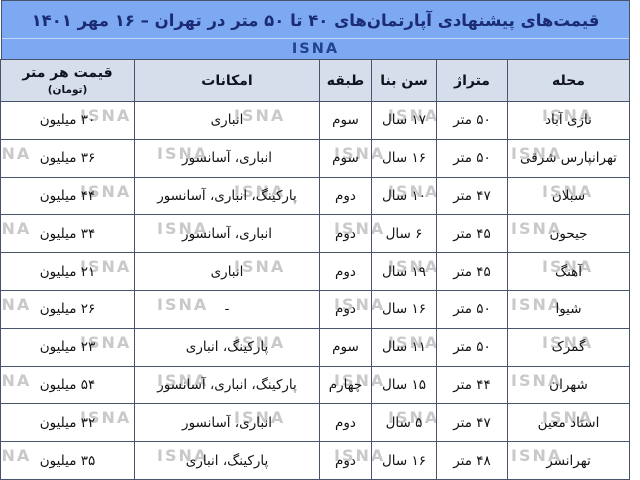 Image resolution: width=640 pixels, height=480 pixels. I want to click on cell-tabaqeh: چهارم, so click(345, 385).